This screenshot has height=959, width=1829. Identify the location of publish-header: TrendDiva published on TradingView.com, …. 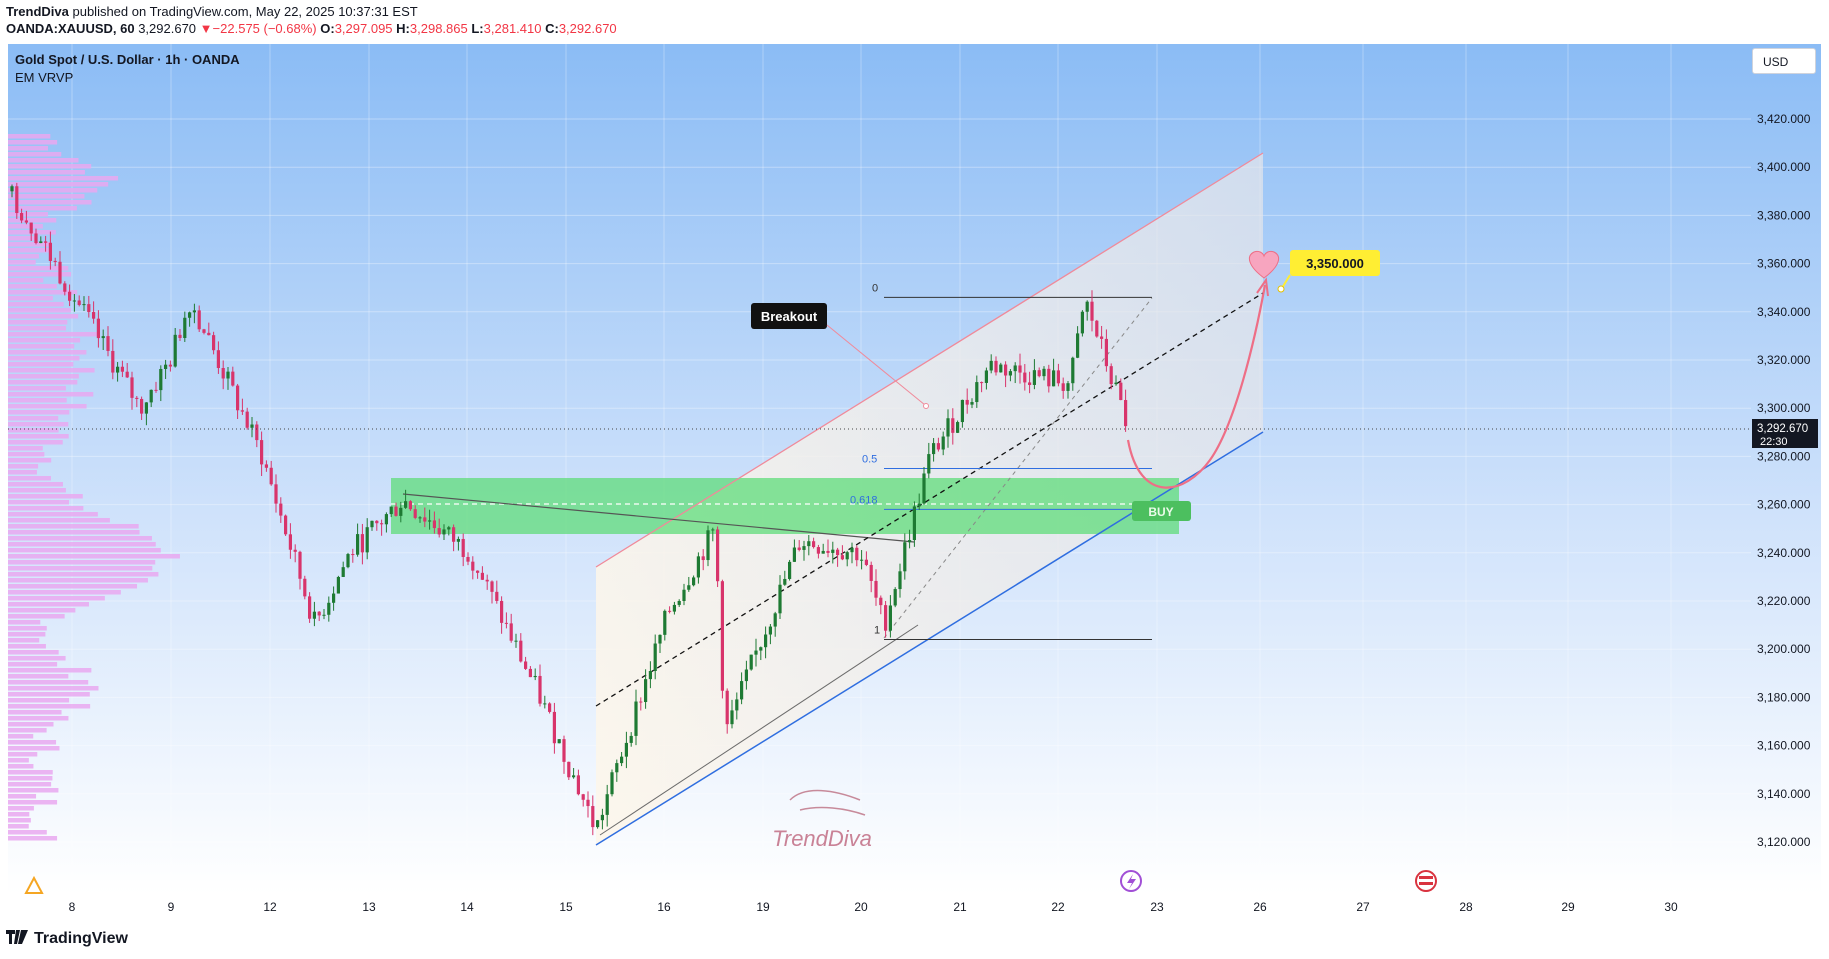
(914, 22).